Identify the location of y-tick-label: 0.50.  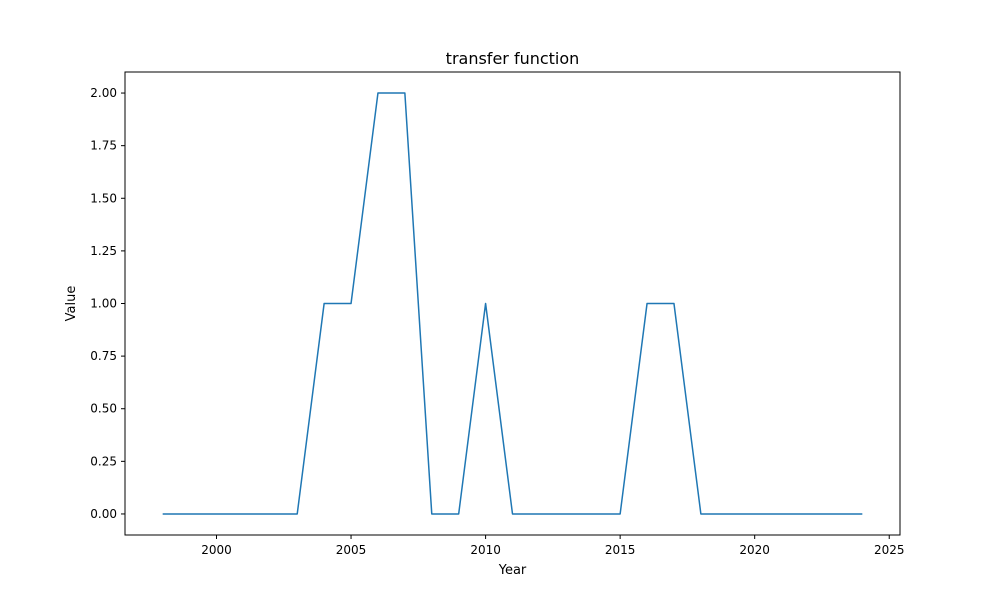
(103, 409).